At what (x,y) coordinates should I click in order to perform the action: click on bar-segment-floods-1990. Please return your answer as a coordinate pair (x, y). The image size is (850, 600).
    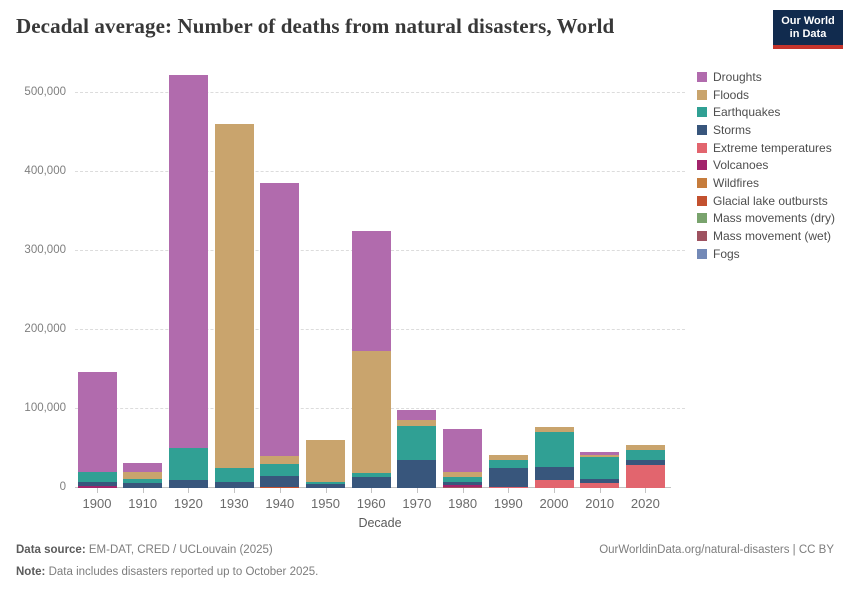
    Looking at the image, I should click on (508, 458).